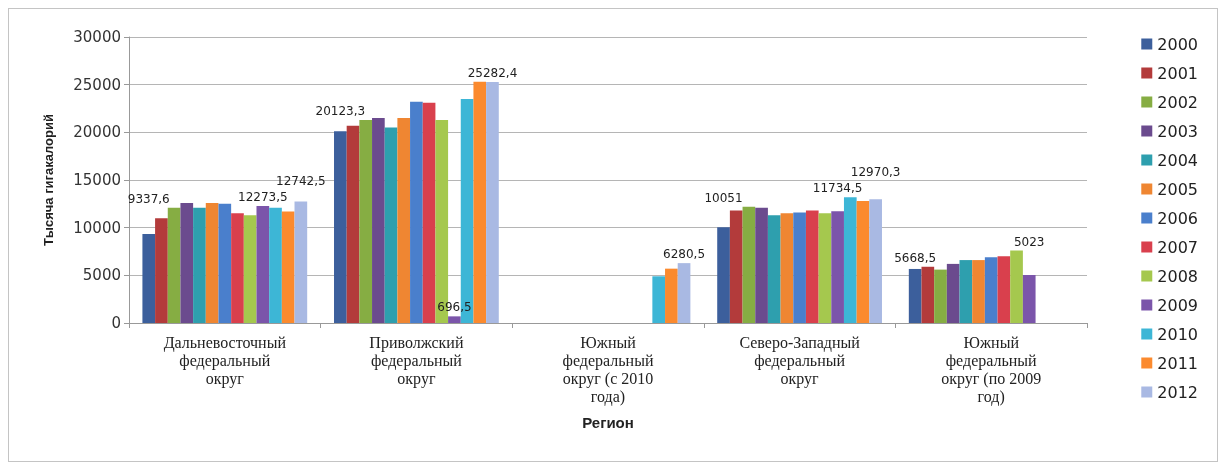 The image size is (1226, 470). What do you see at coordinates (800, 360) in the screenshot?
I see `x-tick-label: Северо-Западный федеральный округ` at bounding box center [800, 360].